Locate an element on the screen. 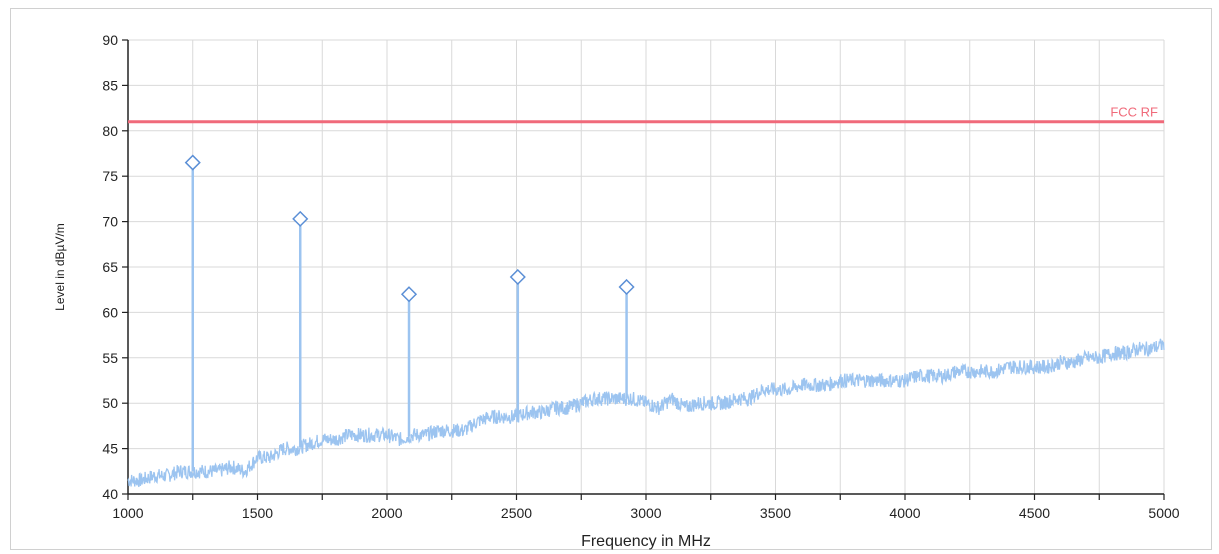 This screenshot has width=1219, height=554. limit-line-label: FCC RF is located at coordinates (1134, 112).